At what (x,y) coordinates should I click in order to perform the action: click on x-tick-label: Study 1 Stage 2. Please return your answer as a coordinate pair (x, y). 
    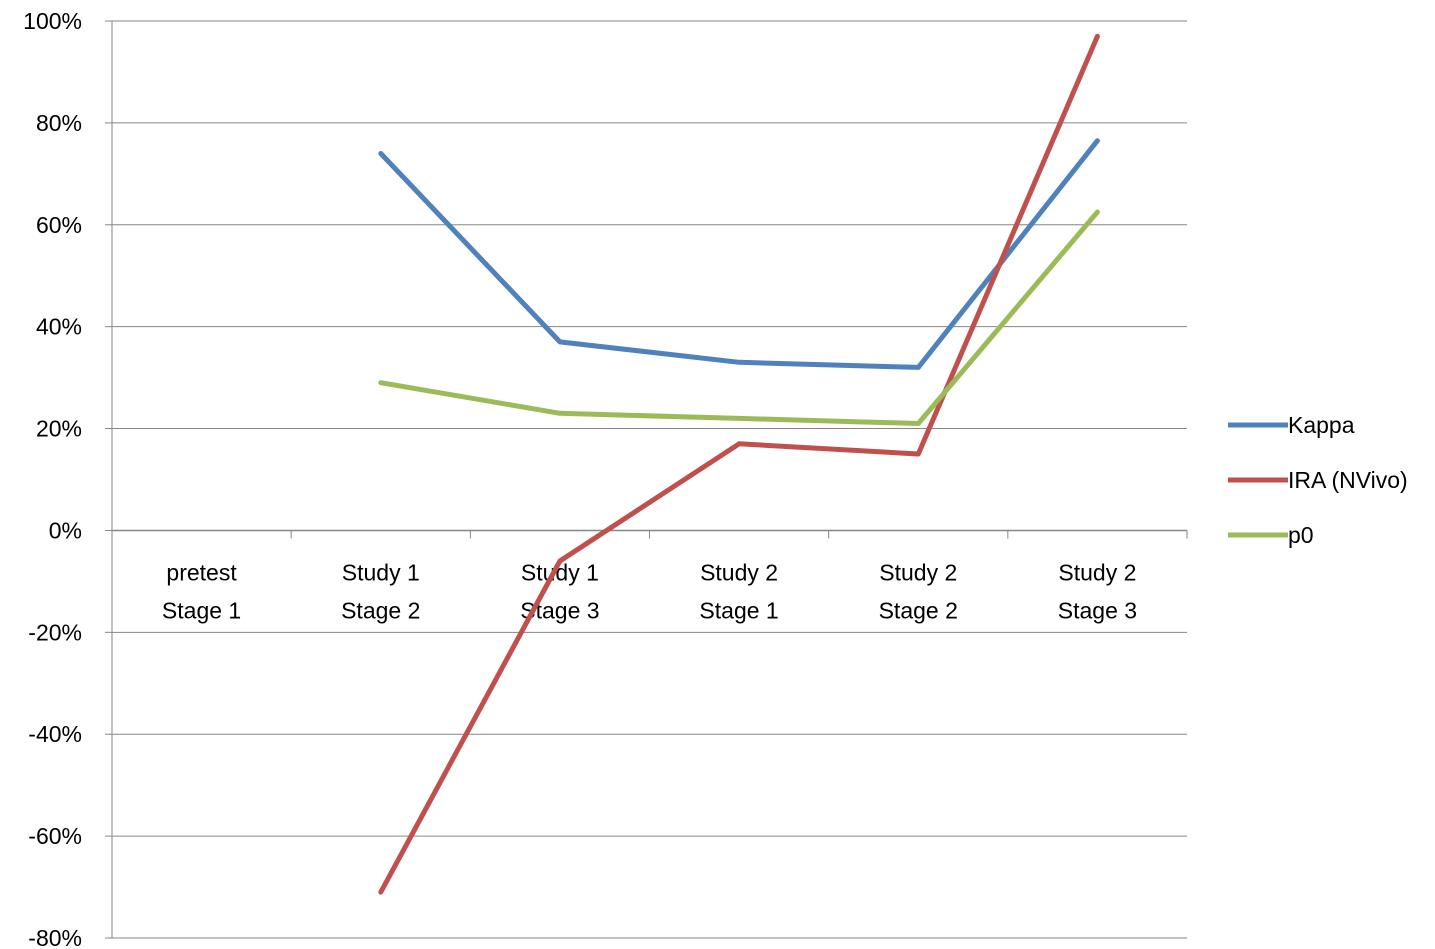
    Looking at the image, I should click on (380, 591).